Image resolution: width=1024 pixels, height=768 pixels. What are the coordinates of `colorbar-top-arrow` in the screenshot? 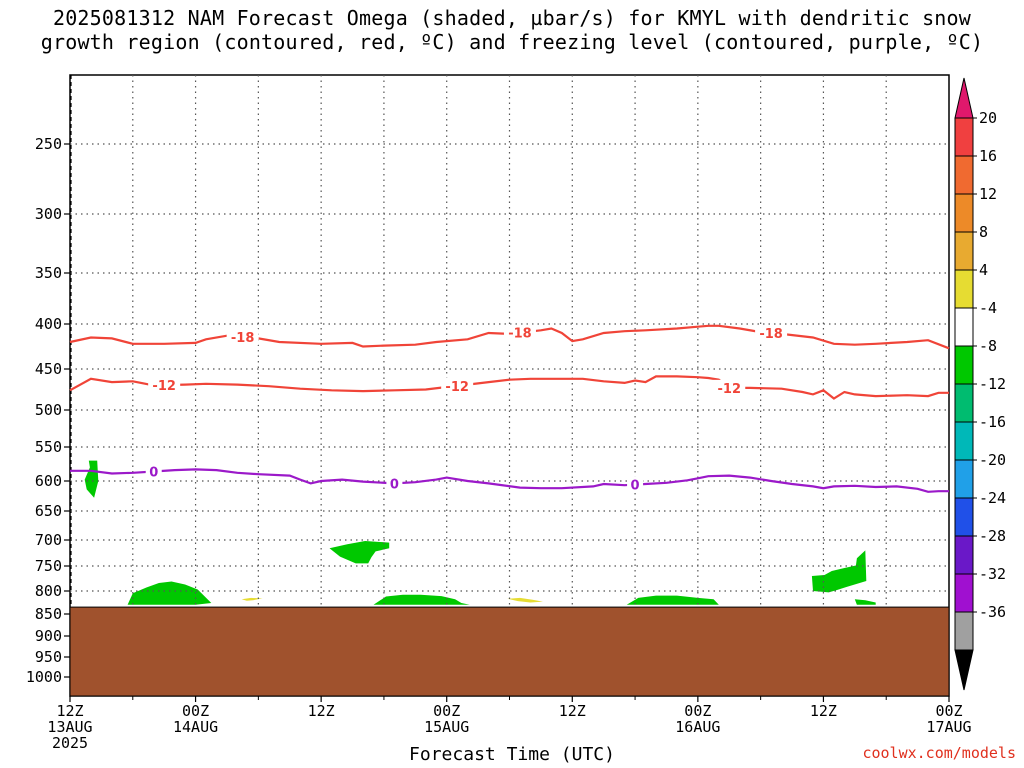 It's located at (964, 98).